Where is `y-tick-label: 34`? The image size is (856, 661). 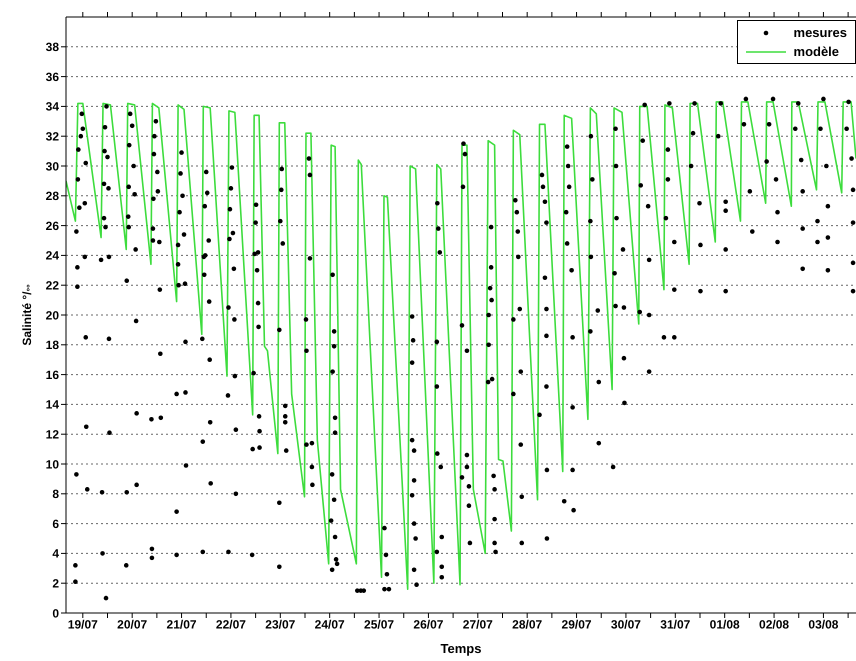 y-tick-label: 34 is located at coordinates (53, 107).